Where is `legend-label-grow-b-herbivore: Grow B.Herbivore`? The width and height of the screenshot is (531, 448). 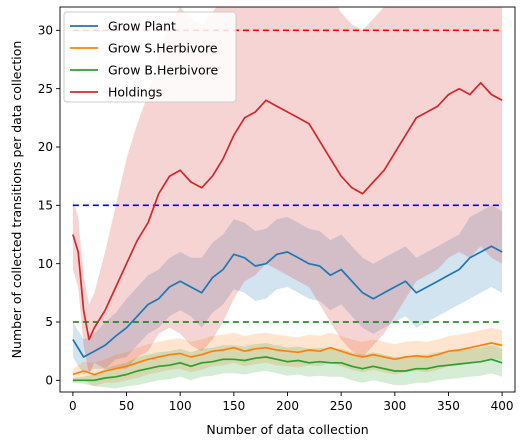
legend-label-grow-b-herbivore: Grow B.Herbivore is located at coordinates (163, 70).